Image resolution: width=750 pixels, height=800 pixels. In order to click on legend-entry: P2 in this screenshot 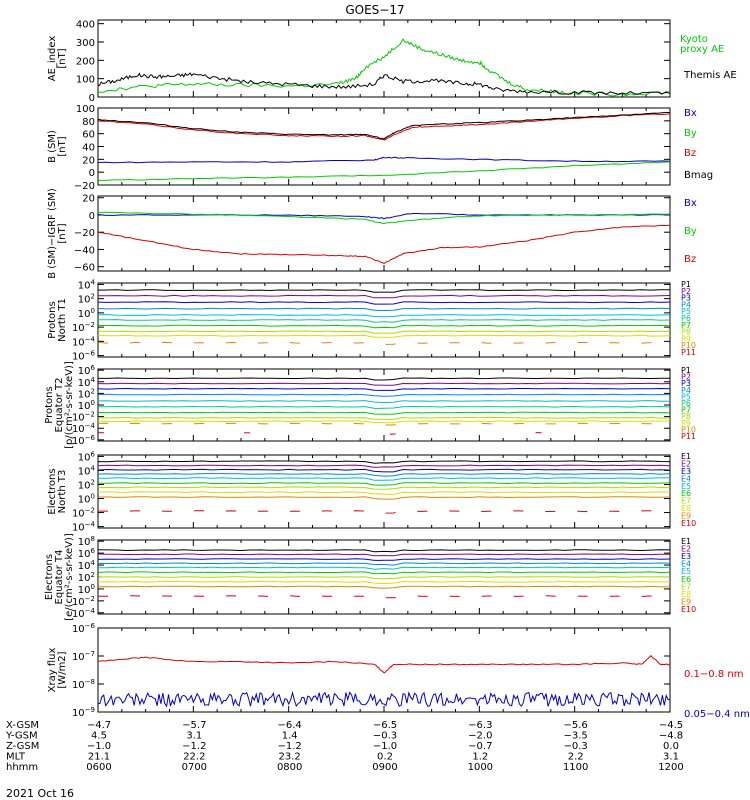, I will do `click(686, 377)`.